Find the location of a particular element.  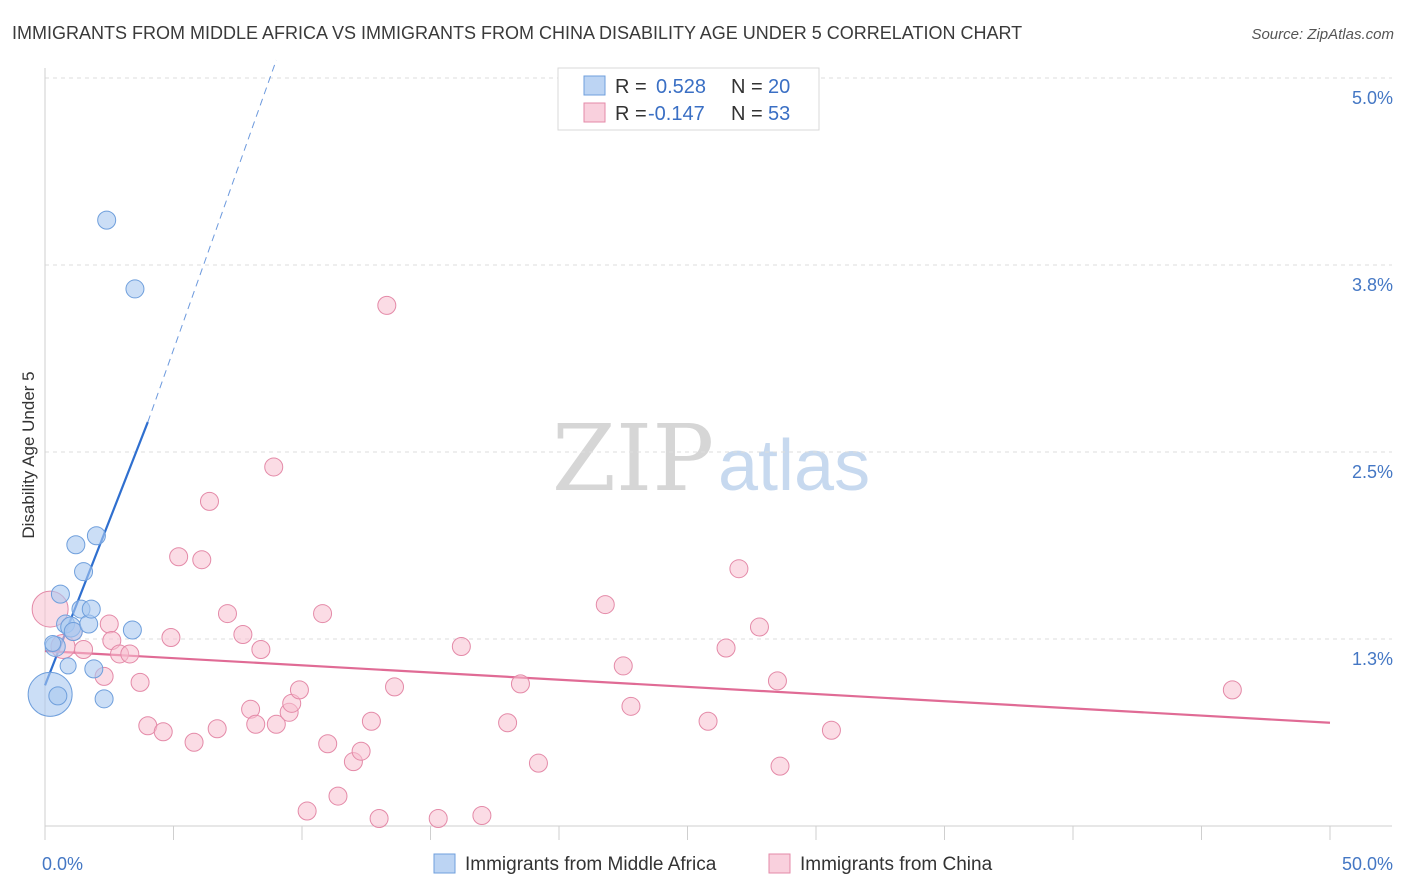

legend: R = 0.528 N = 20 R = -0.147 N = 53 is located at coordinates (688, 99).